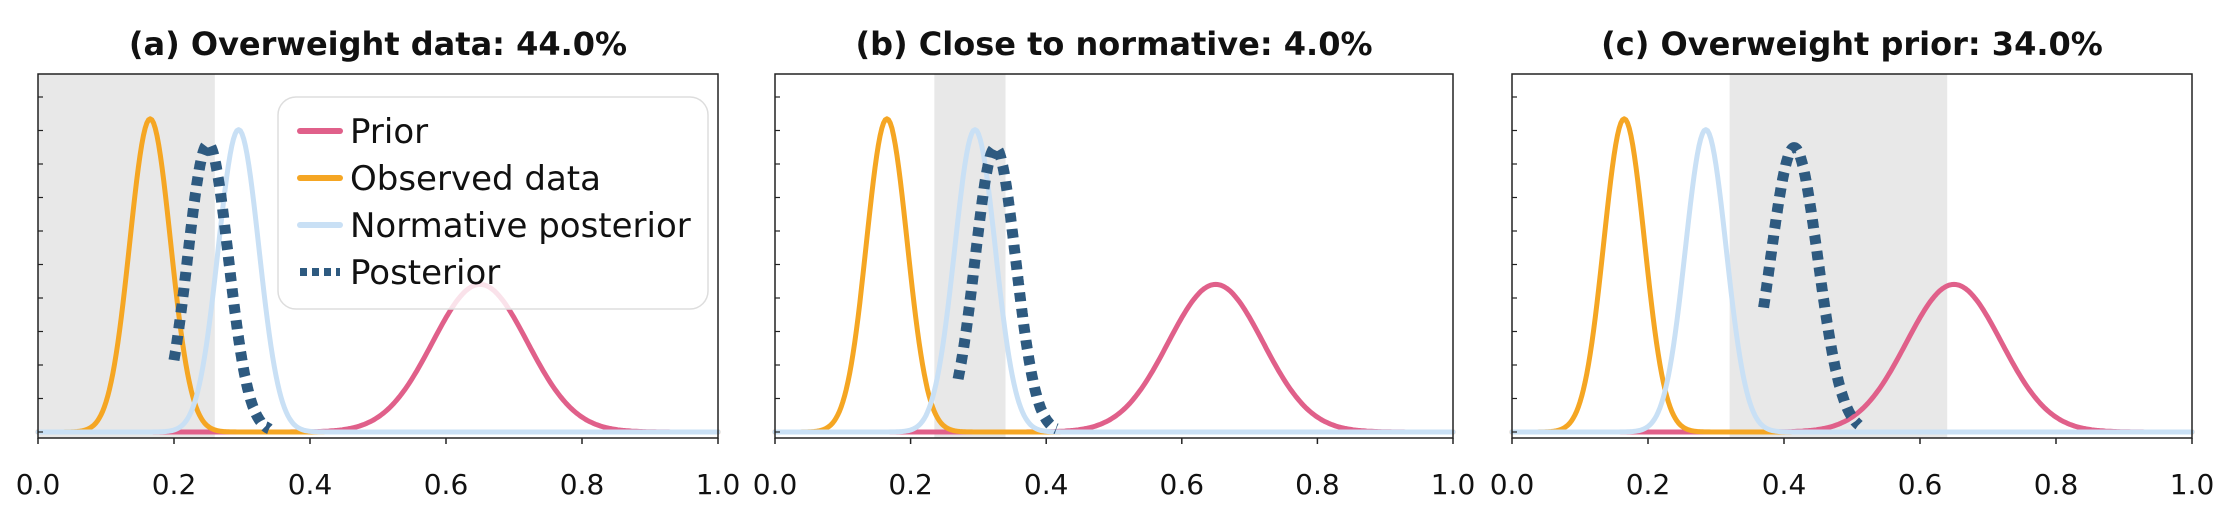  What do you see at coordinates (1852, 44) in the screenshot?
I see `panel-title: (c) Overweight prior: 34.0%` at bounding box center [1852, 44].